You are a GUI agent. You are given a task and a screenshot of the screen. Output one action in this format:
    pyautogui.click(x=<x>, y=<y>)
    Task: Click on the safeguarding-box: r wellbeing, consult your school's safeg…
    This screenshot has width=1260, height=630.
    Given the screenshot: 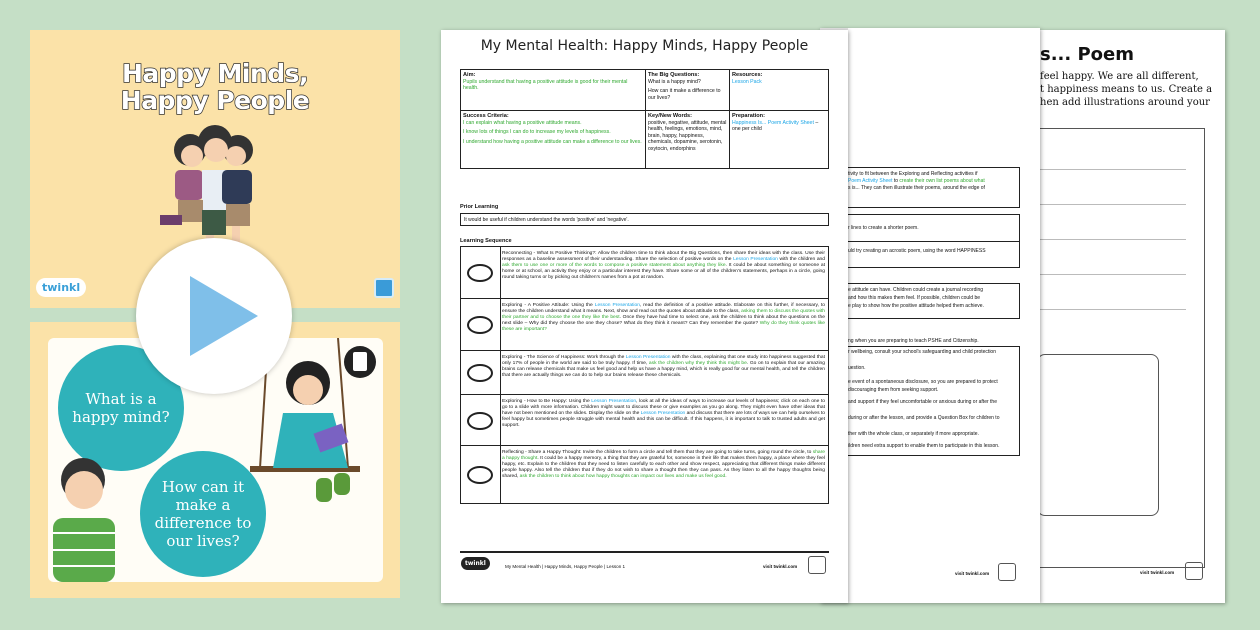 What is the action you would take?
    pyautogui.click(x=934, y=401)
    